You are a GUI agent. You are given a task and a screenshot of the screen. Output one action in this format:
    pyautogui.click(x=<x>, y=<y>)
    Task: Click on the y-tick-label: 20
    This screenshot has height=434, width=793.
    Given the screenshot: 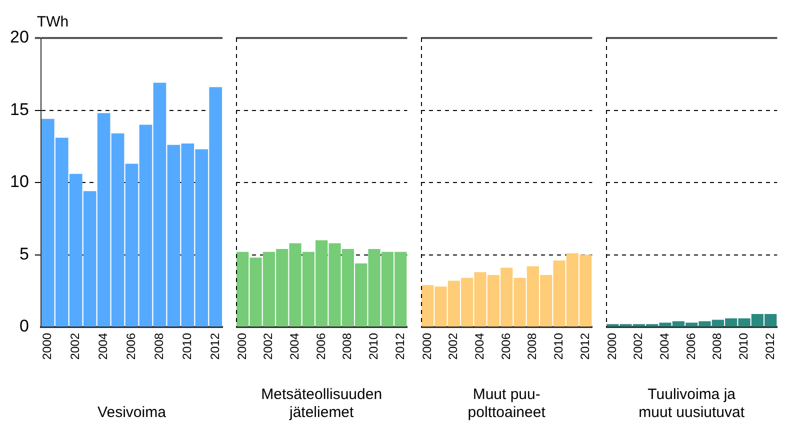 What is the action you would take?
    pyautogui.click(x=19, y=37)
    